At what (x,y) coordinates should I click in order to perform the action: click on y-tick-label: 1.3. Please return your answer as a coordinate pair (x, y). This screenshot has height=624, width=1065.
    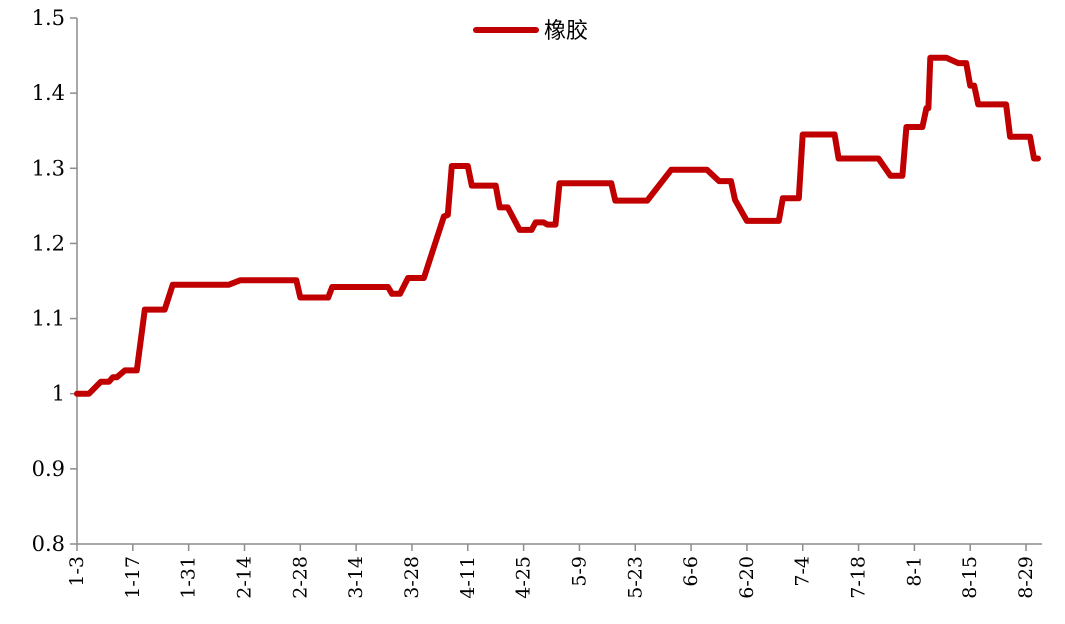
    Looking at the image, I should click on (48, 168).